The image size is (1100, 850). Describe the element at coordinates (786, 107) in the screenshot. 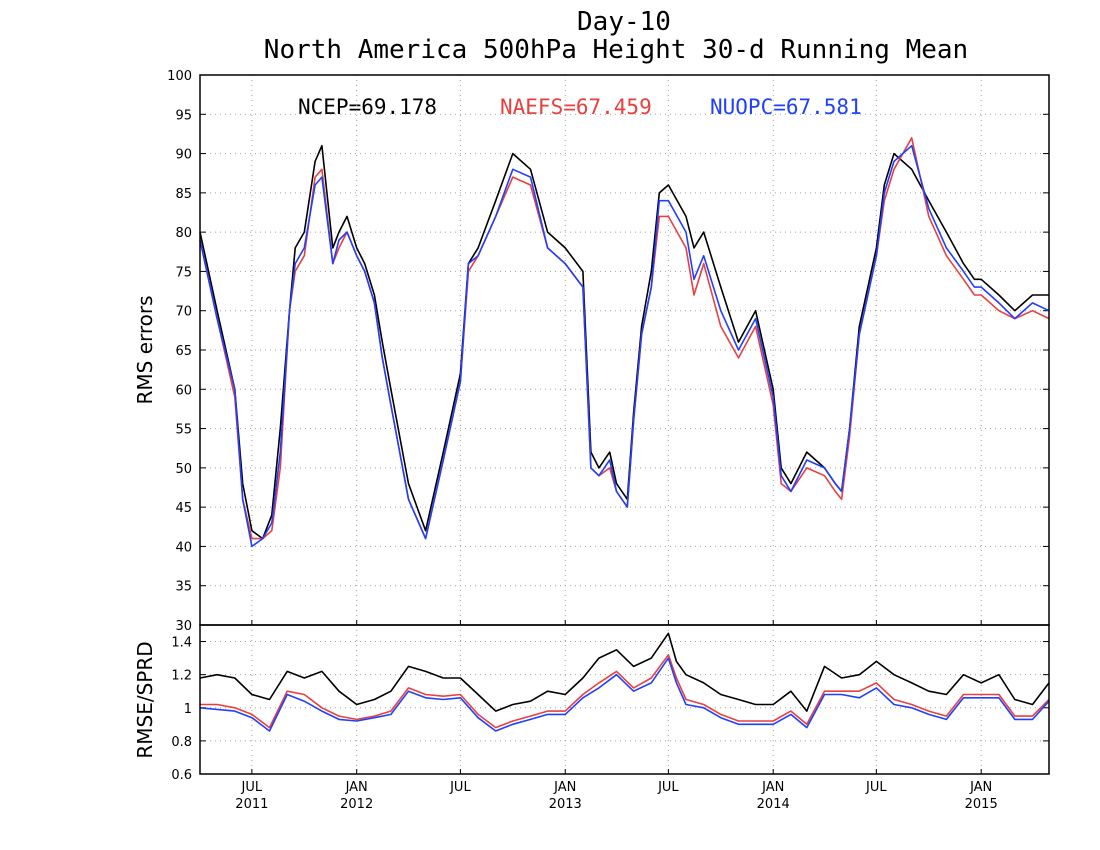

I see `legend-nuopc: NUOPC=67.581` at that location.